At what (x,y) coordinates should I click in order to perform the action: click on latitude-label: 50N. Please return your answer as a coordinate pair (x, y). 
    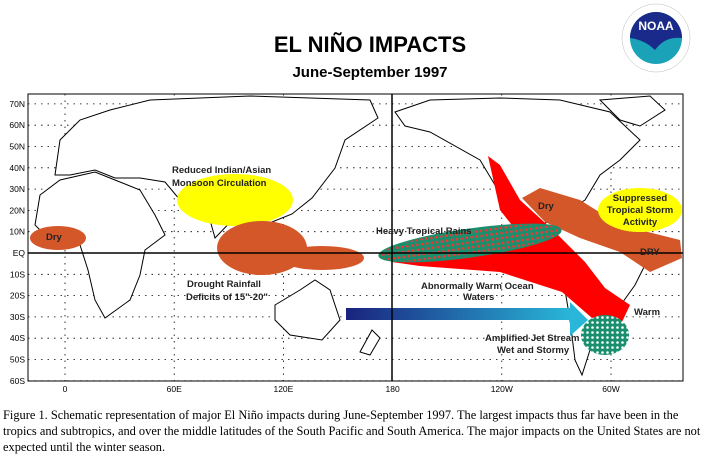
    Looking at the image, I should click on (17, 147).